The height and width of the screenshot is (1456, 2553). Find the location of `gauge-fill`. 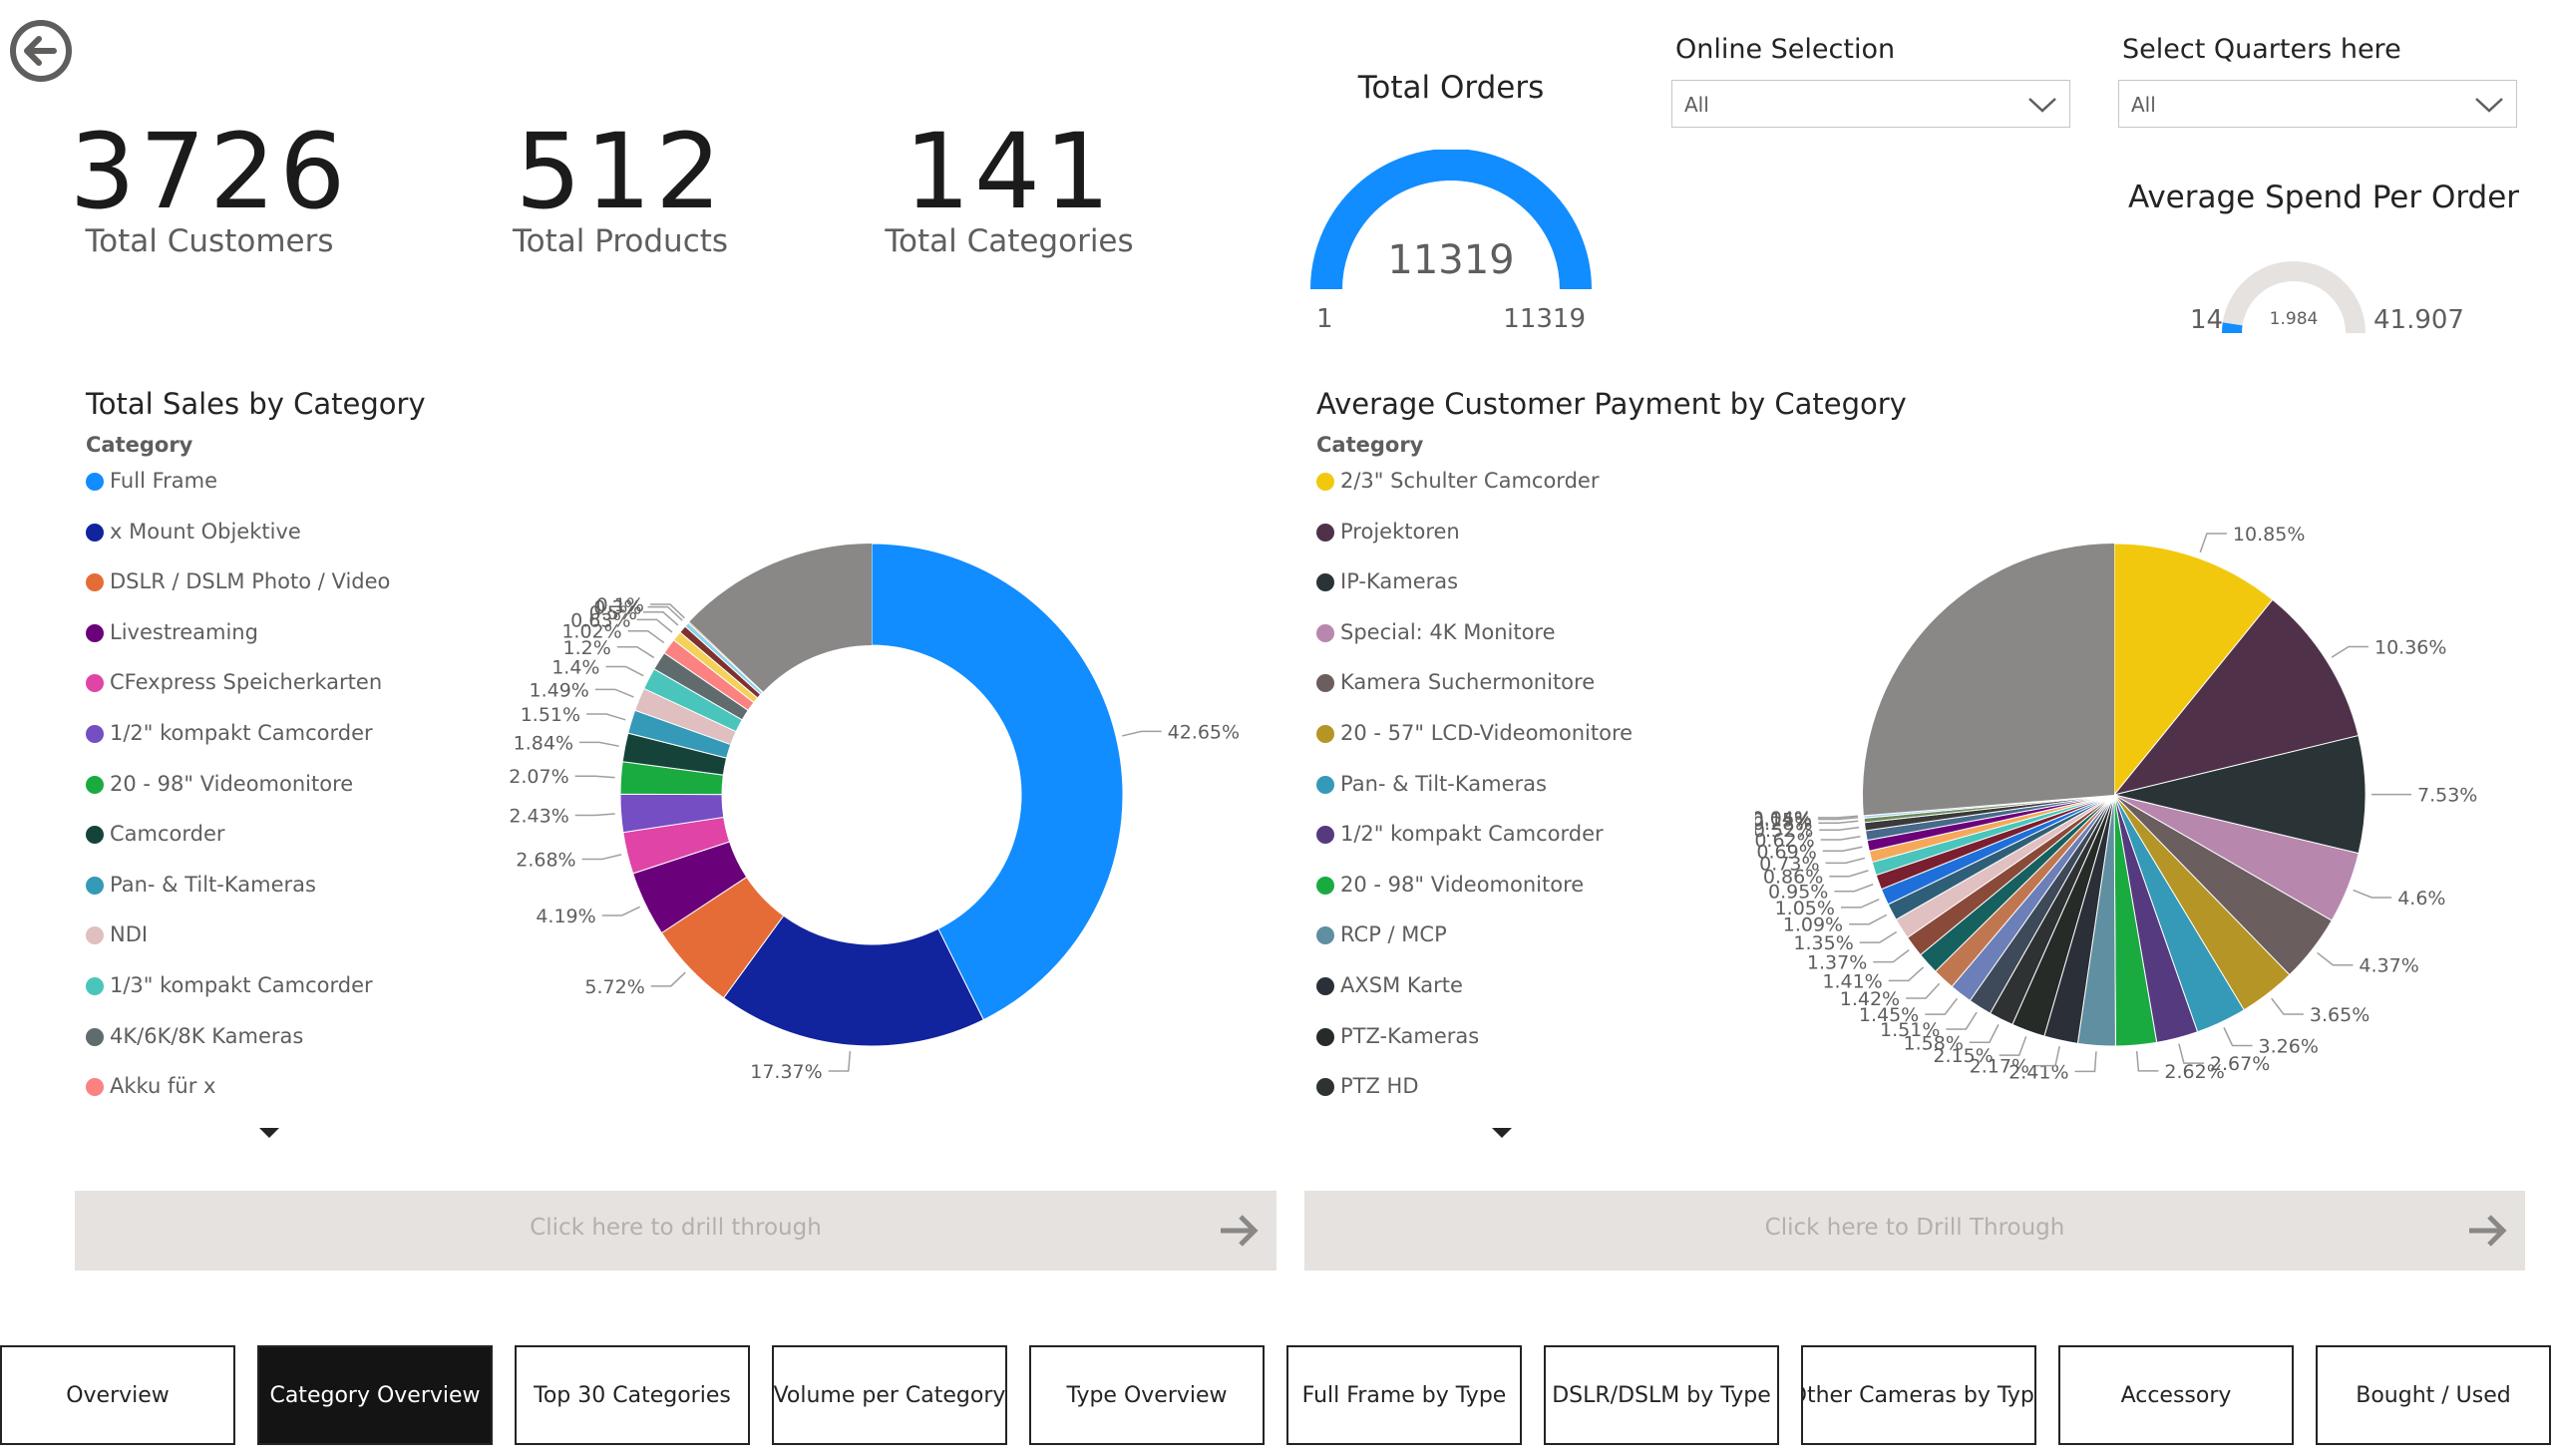

gauge-fill is located at coordinates (2233, 328).